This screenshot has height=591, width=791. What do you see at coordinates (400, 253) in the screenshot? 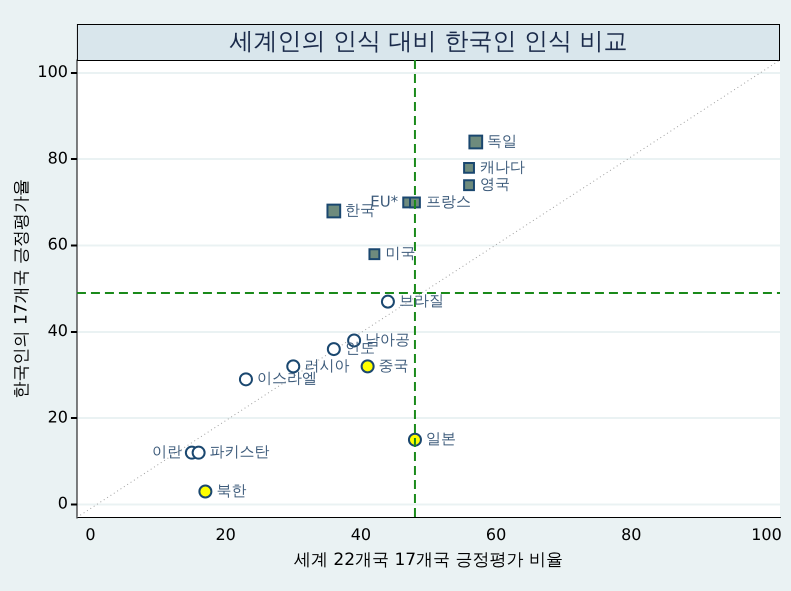
I see `annotation: 미국` at bounding box center [400, 253].